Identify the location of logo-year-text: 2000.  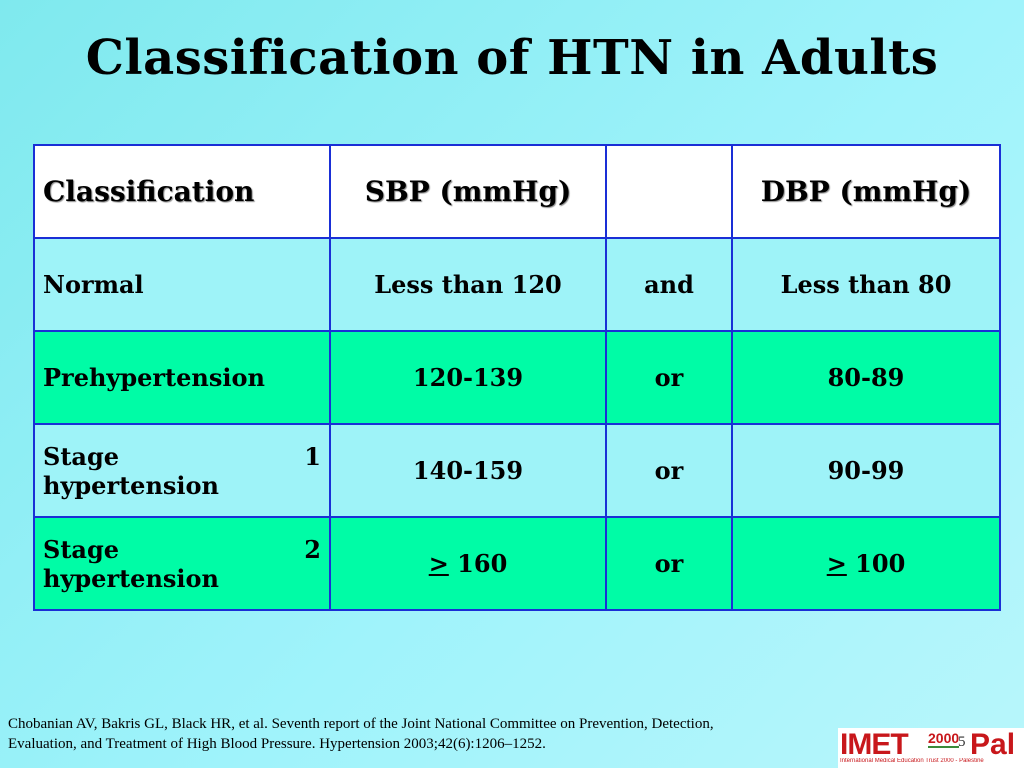
(944, 739).